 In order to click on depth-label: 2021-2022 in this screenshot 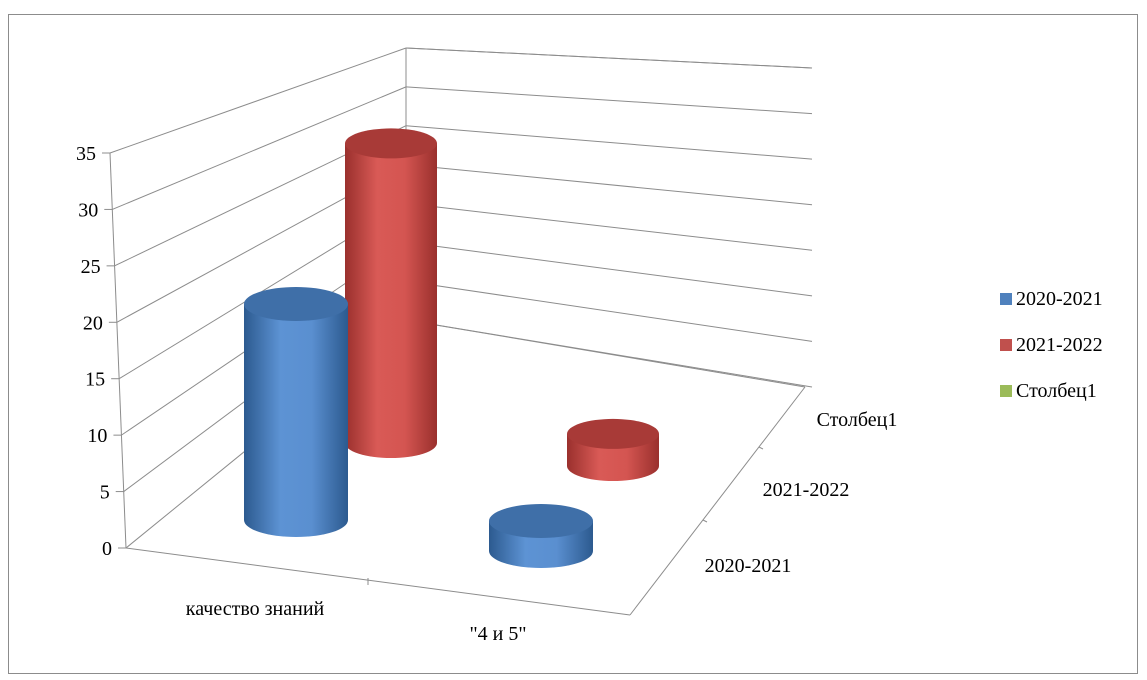, I will do `click(806, 490)`.